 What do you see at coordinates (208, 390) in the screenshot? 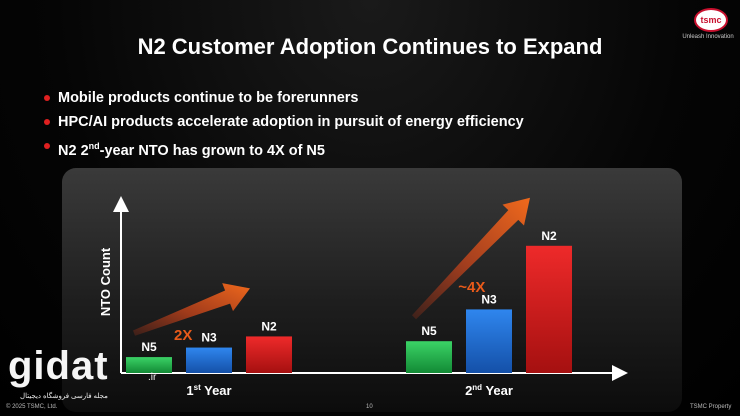
I see `x-tick-label-1: 1st Year` at bounding box center [208, 390].